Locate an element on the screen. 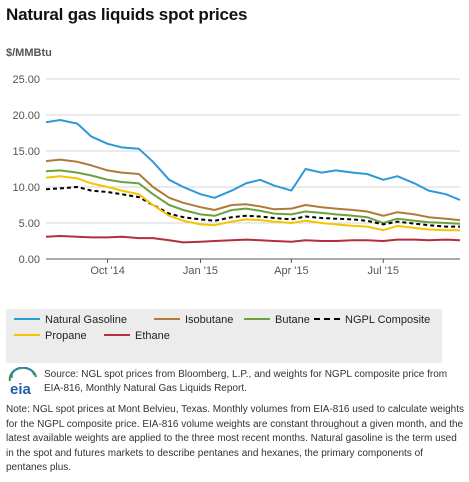  legend-swatch-isobutane is located at coordinates (167, 319).